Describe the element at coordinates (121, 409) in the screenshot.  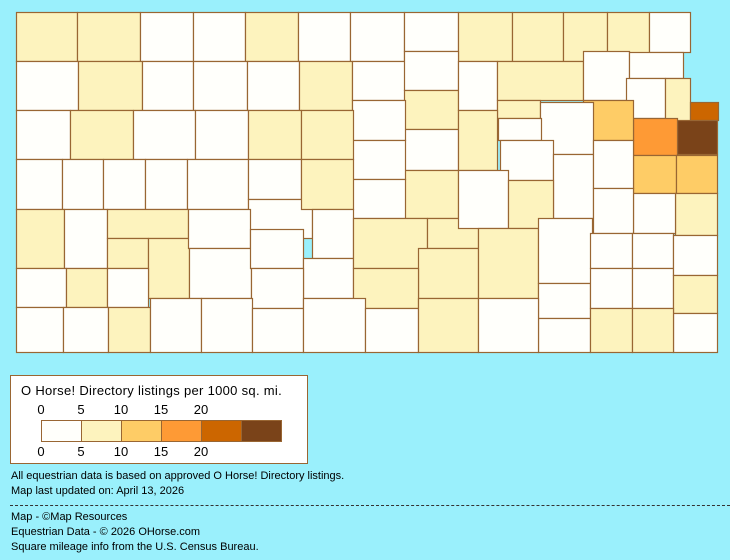
I see `legend-tick: 10` at that location.